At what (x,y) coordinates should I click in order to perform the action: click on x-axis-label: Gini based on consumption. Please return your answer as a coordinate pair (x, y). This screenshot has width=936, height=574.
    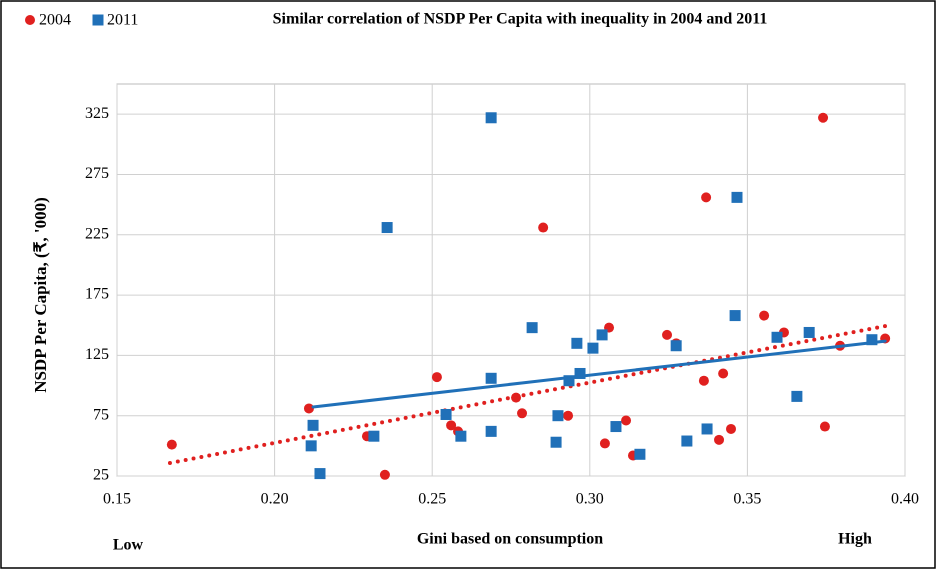
    Looking at the image, I should click on (510, 539).